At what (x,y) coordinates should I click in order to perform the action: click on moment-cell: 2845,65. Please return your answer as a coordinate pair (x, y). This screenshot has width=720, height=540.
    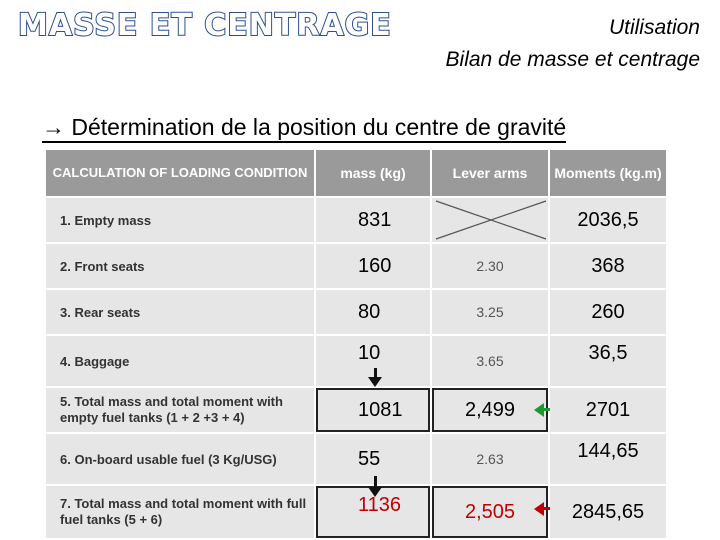
    Looking at the image, I should click on (608, 512).